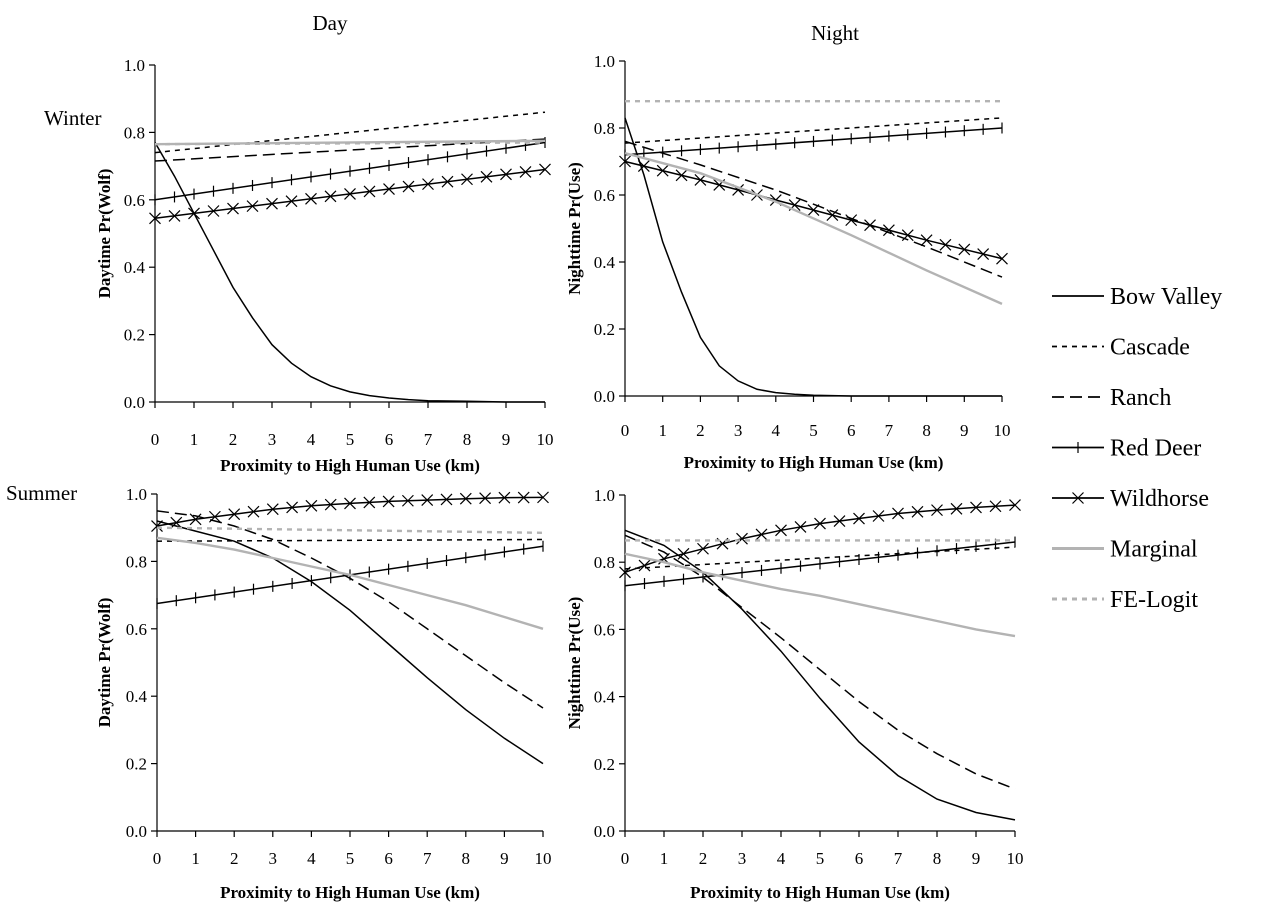  Describe the element at coordinates (1078, 498) in the screenshot. I see `legend-marker` at that location.